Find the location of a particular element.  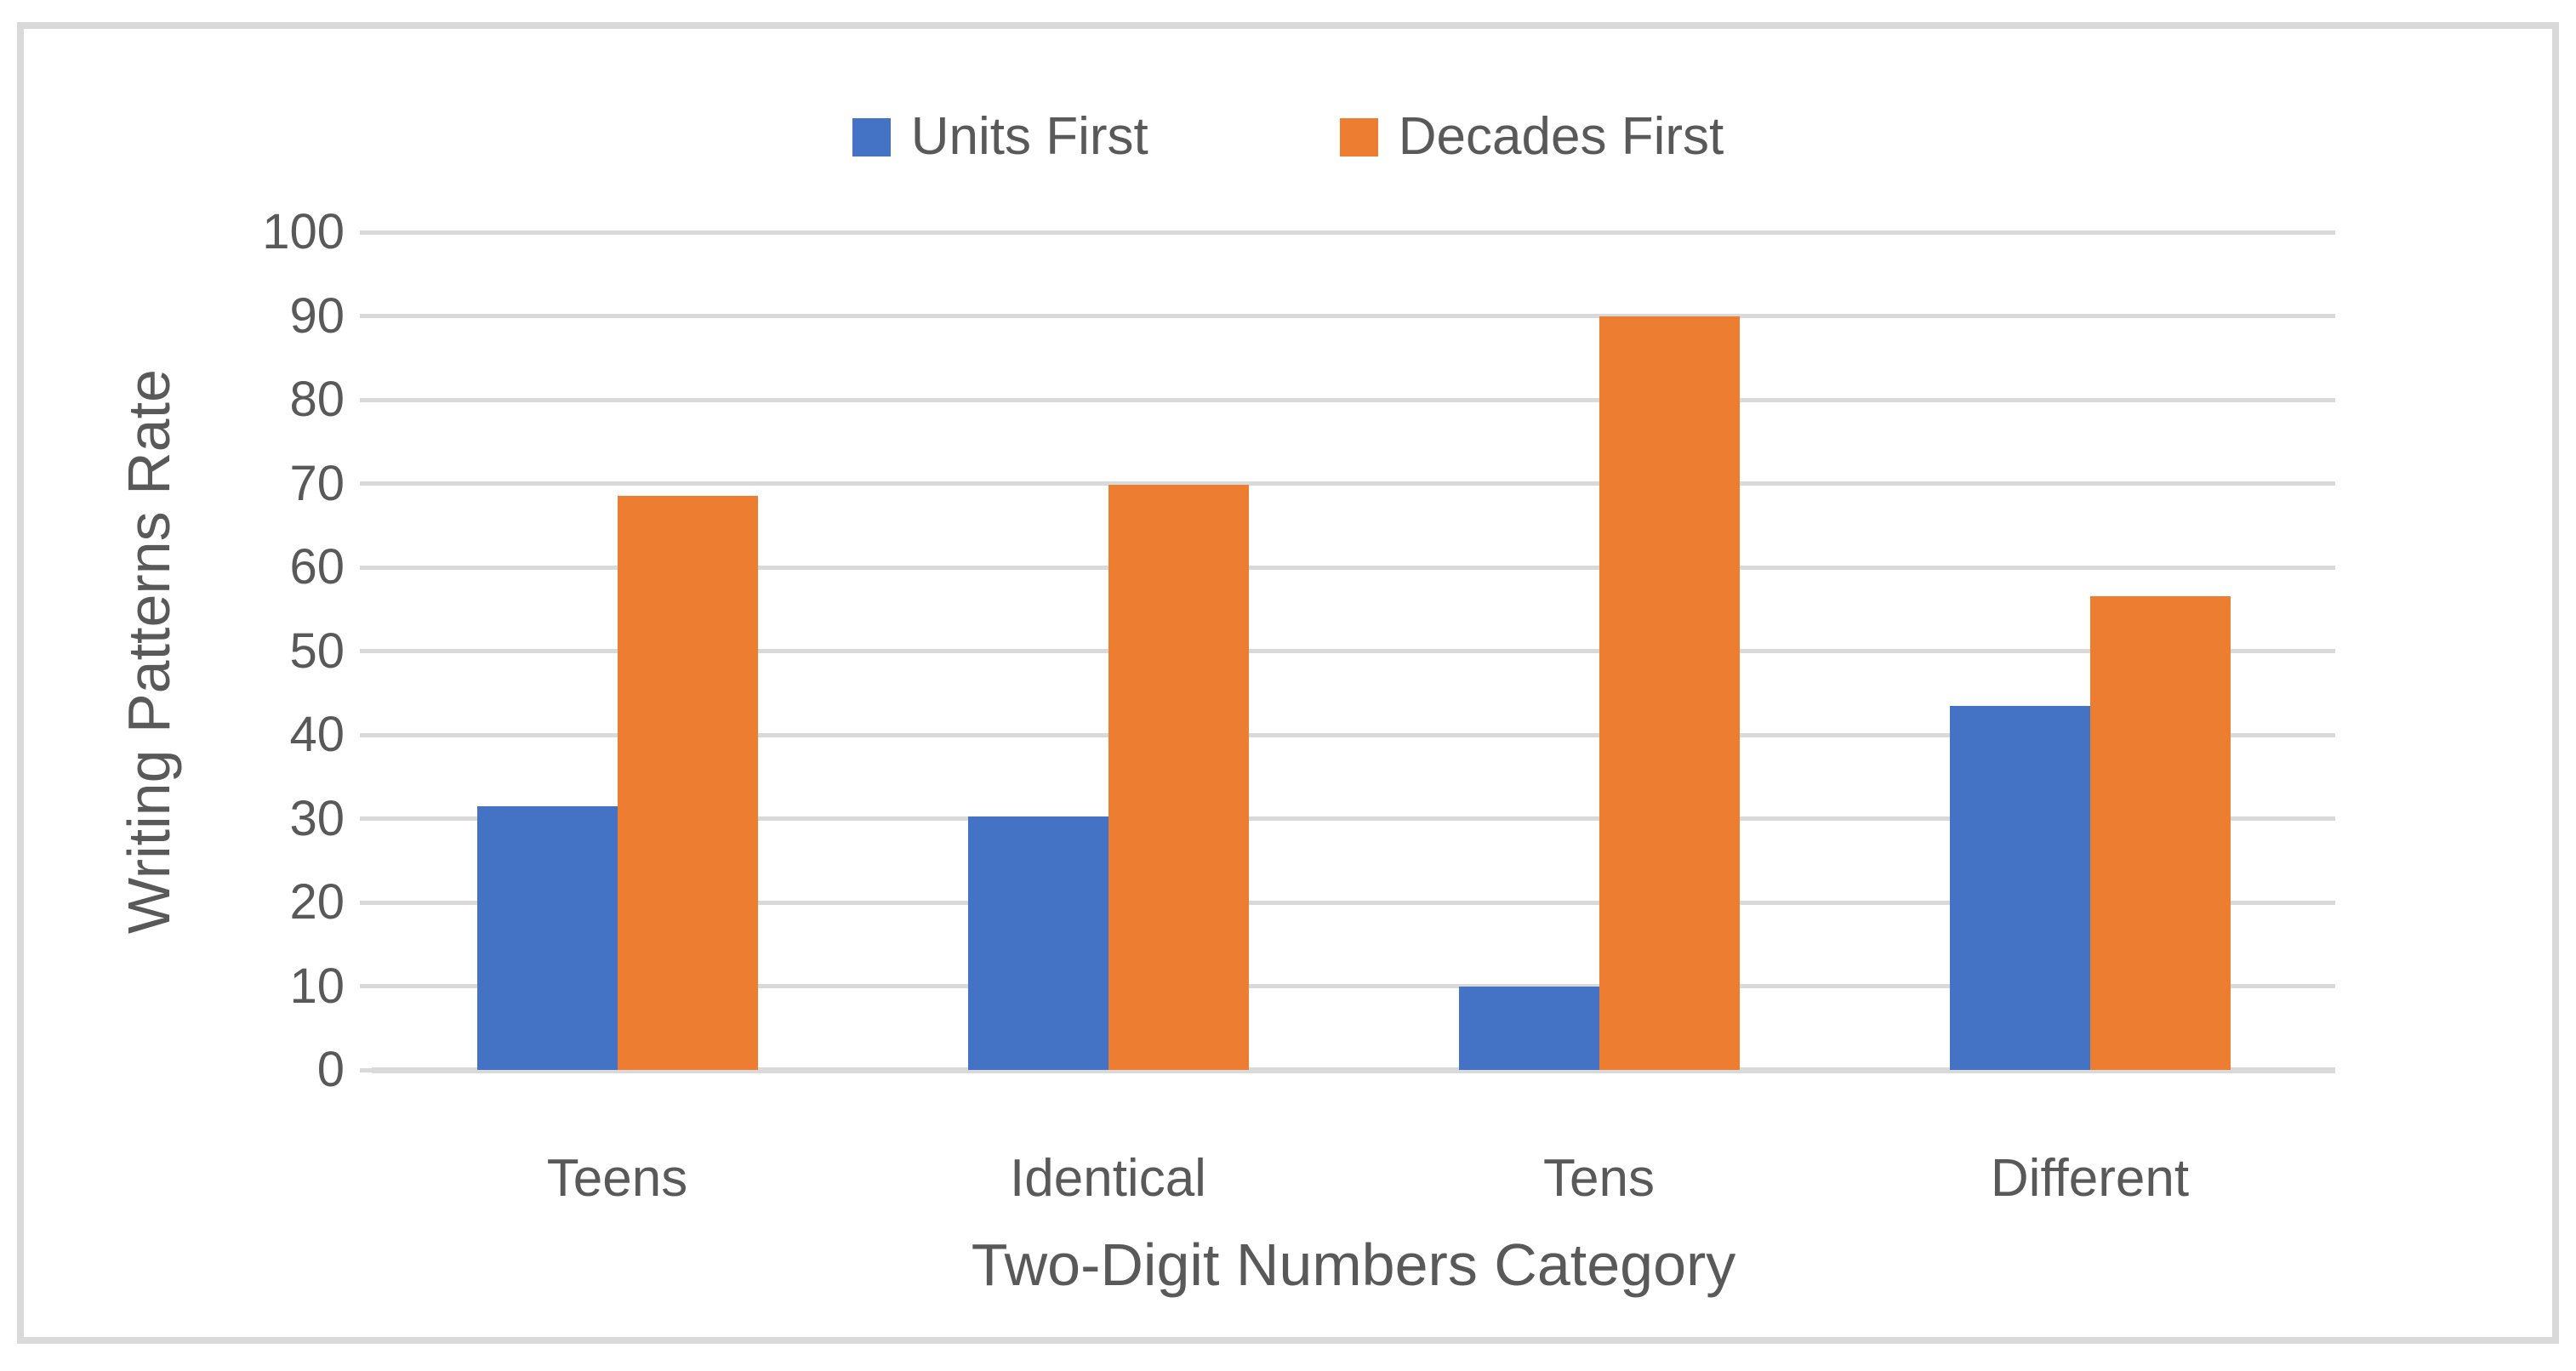

bar-units-first-different is located at coordinates (2020, 888).